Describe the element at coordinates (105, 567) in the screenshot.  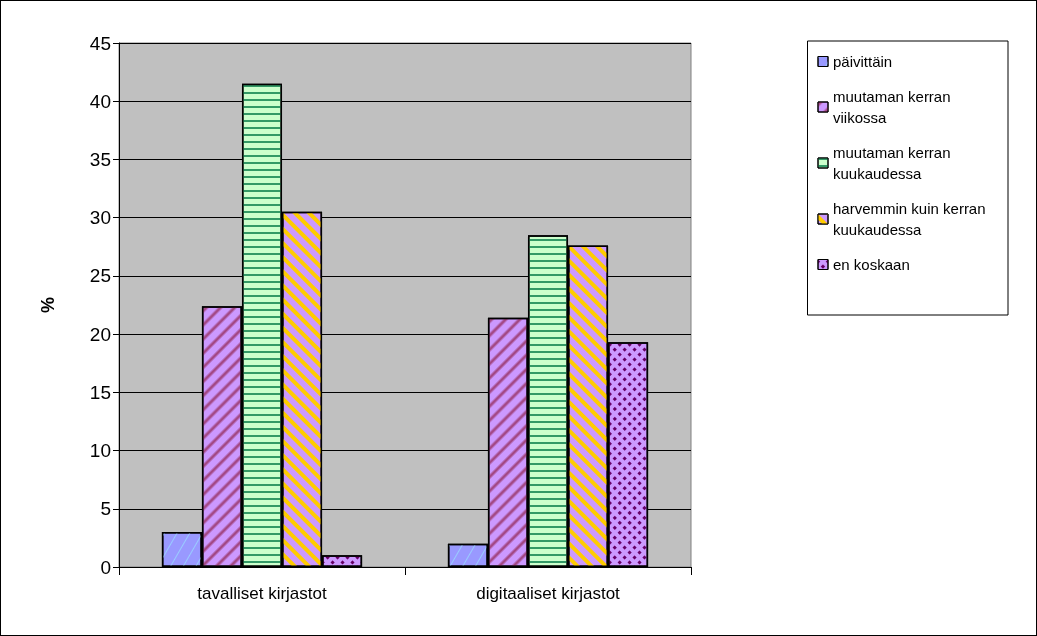
I see `y-tick-label: 0` at that location.